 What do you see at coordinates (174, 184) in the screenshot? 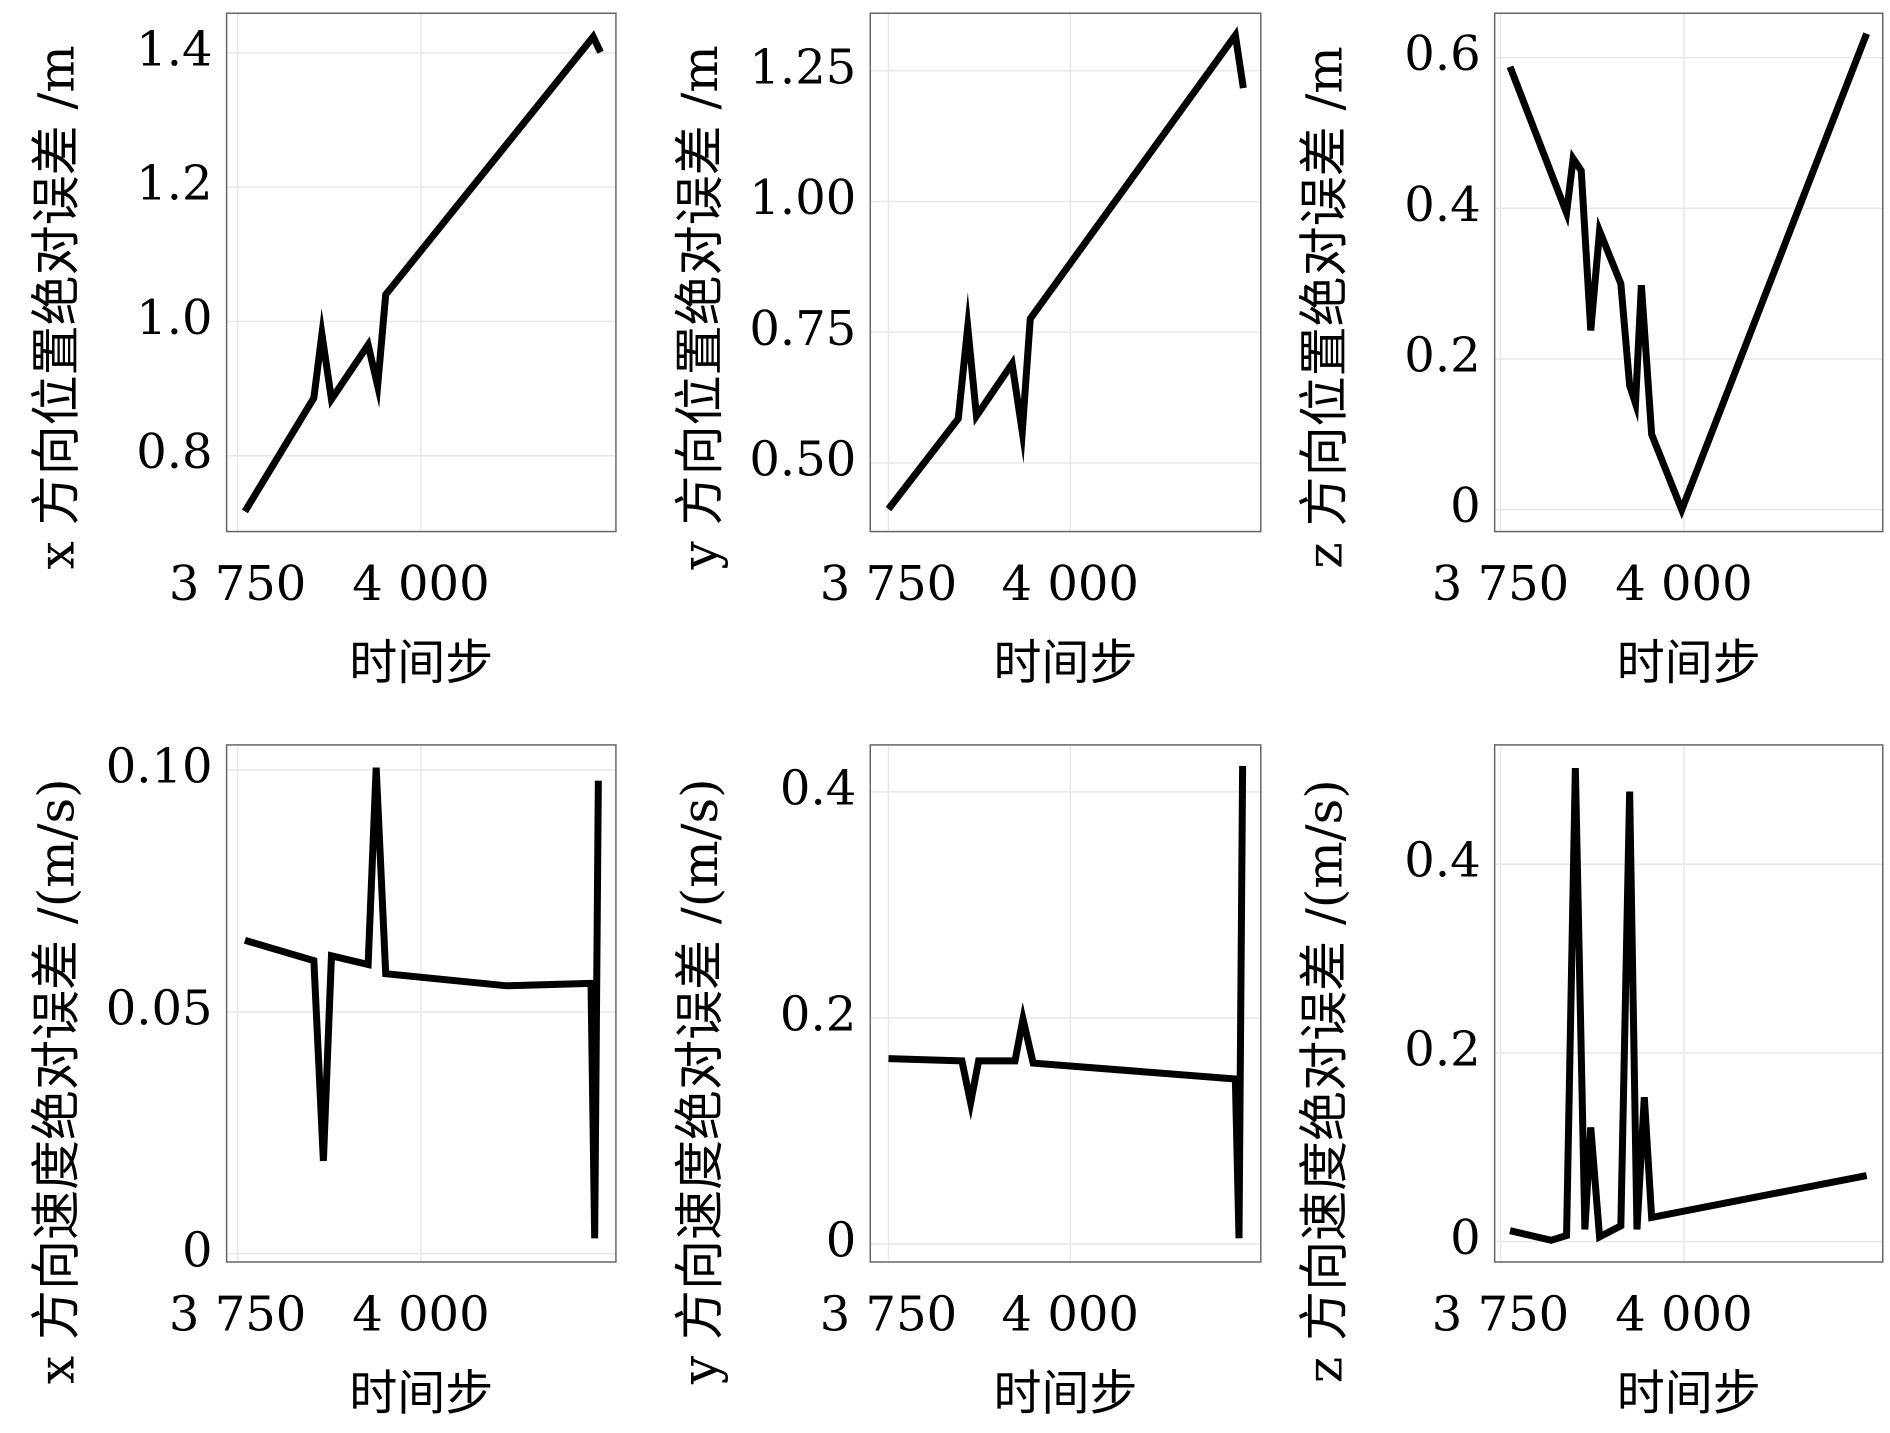
I see `y-tick-label: 1.2` at bounding box center [174, 184].